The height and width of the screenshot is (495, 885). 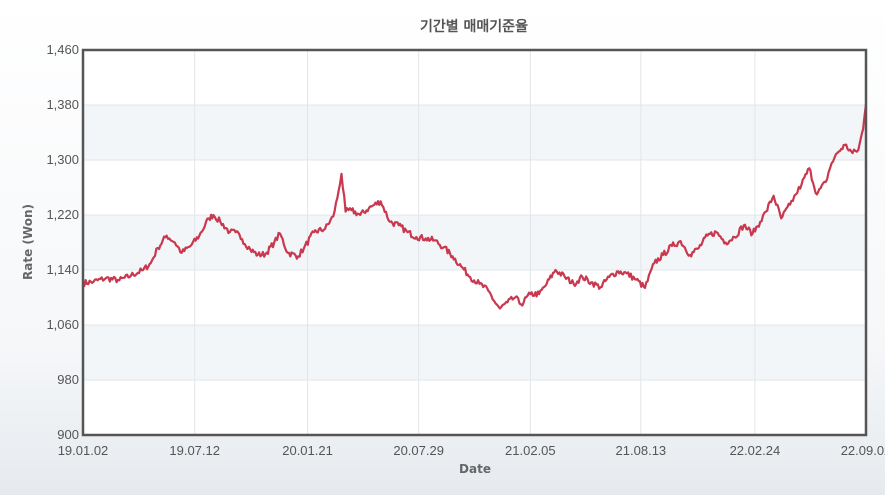 I want to click on y-tick-label: 900, so click(x=68, y=434).